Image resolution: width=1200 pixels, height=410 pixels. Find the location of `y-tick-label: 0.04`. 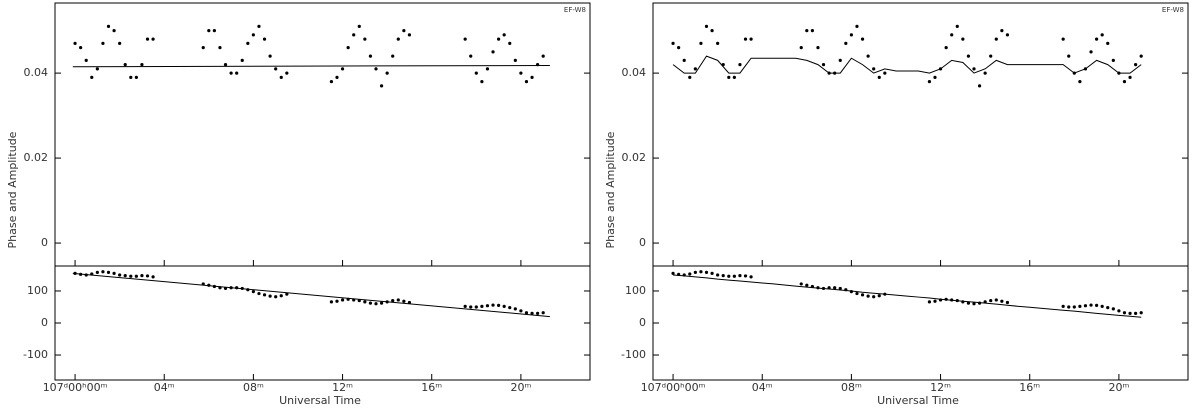

y-tick-label: 0.04 is located at coordinates (36, 72).